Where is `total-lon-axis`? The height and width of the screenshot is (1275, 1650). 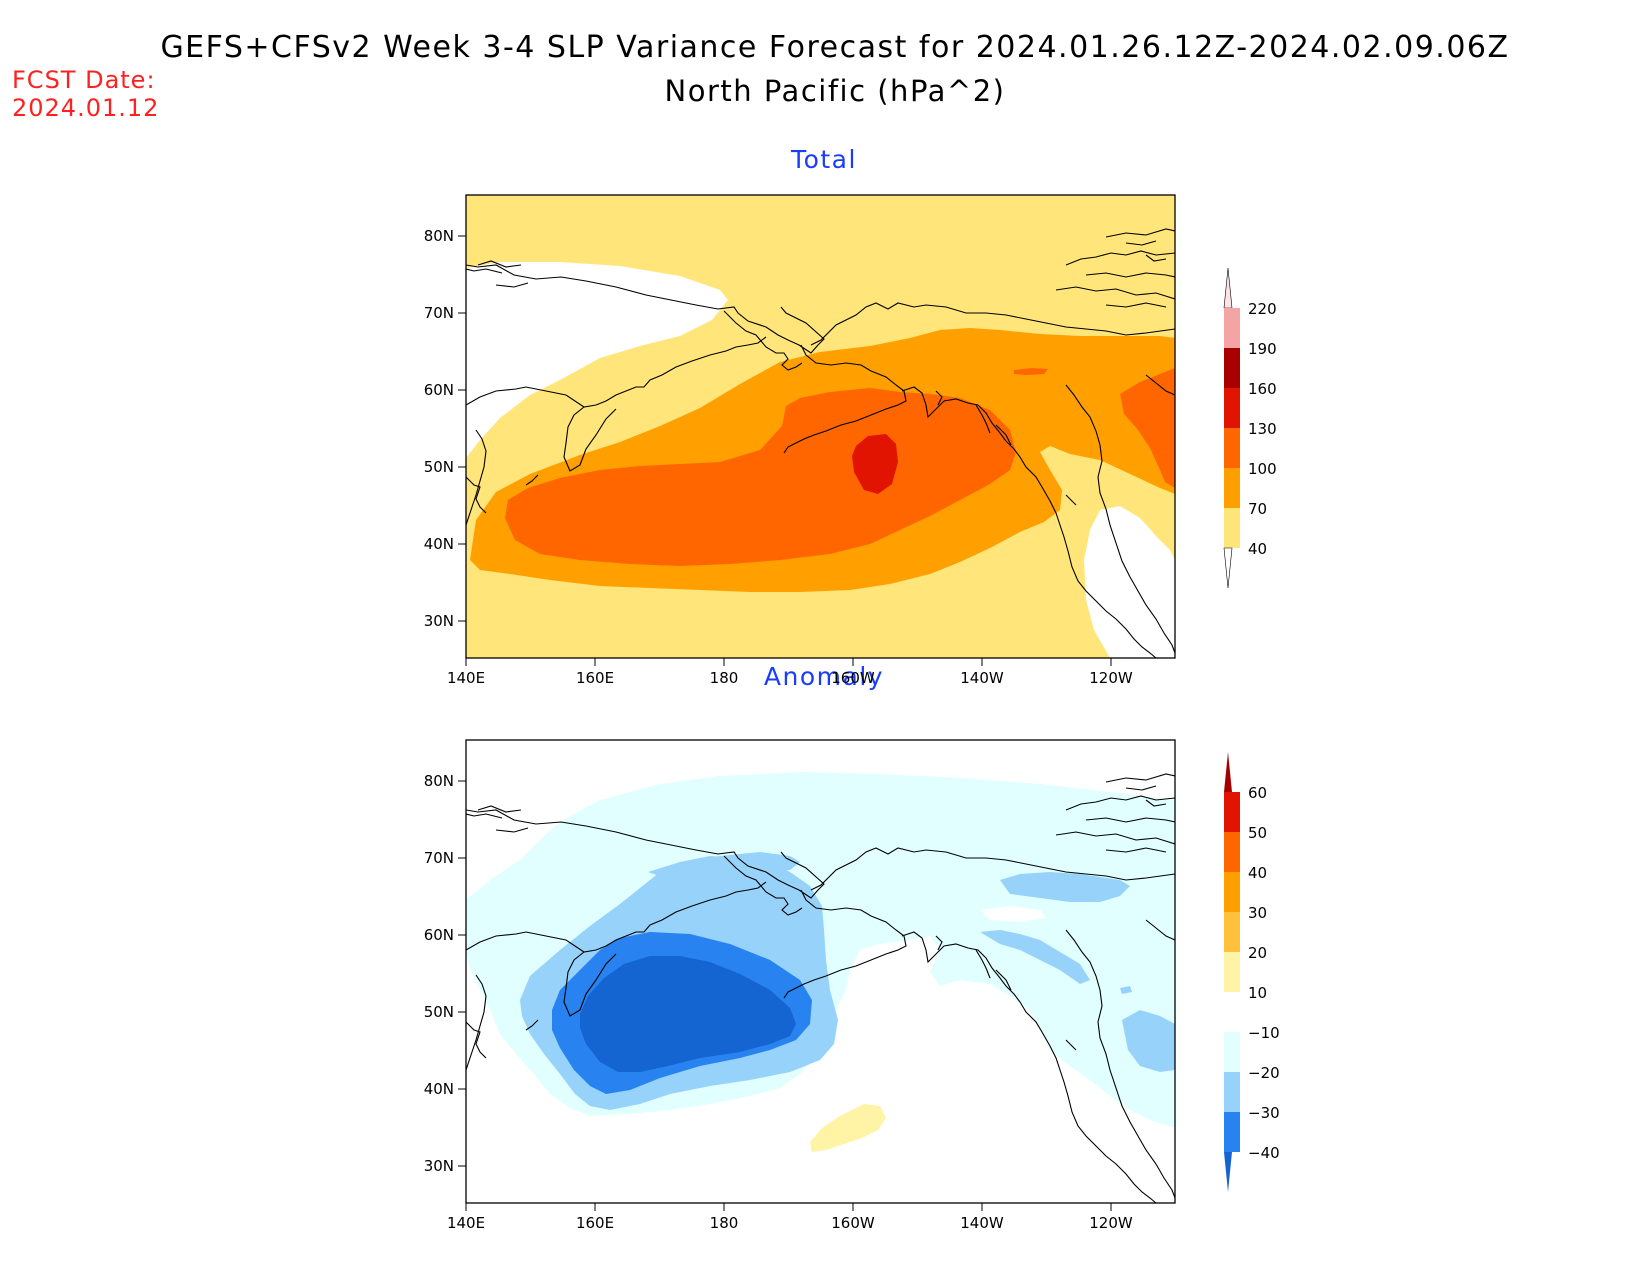
total-lon-axis is located at coordinates (788, 662).